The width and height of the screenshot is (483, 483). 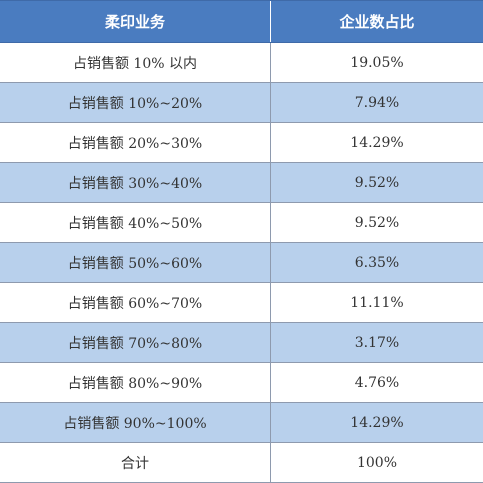 I want to click on table-row: 占销售额 70%~80% 3.17%, so click(x=241, y=343).